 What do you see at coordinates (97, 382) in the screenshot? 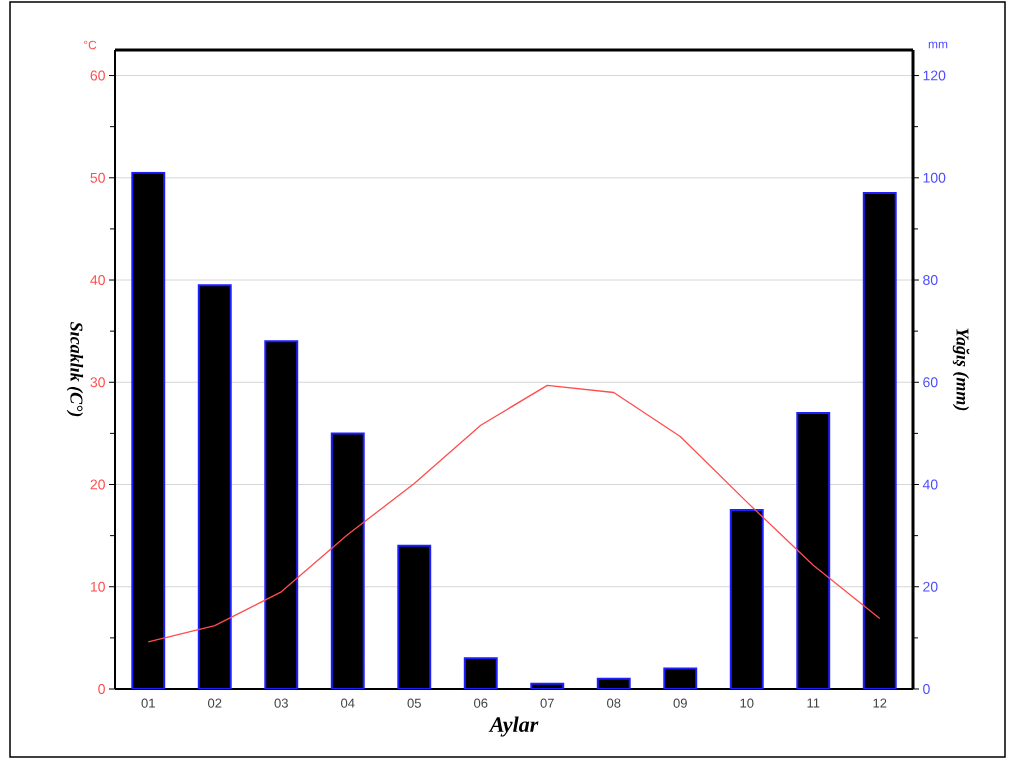
I see `y-tick-label: 30` at bounding box center [97, 382].